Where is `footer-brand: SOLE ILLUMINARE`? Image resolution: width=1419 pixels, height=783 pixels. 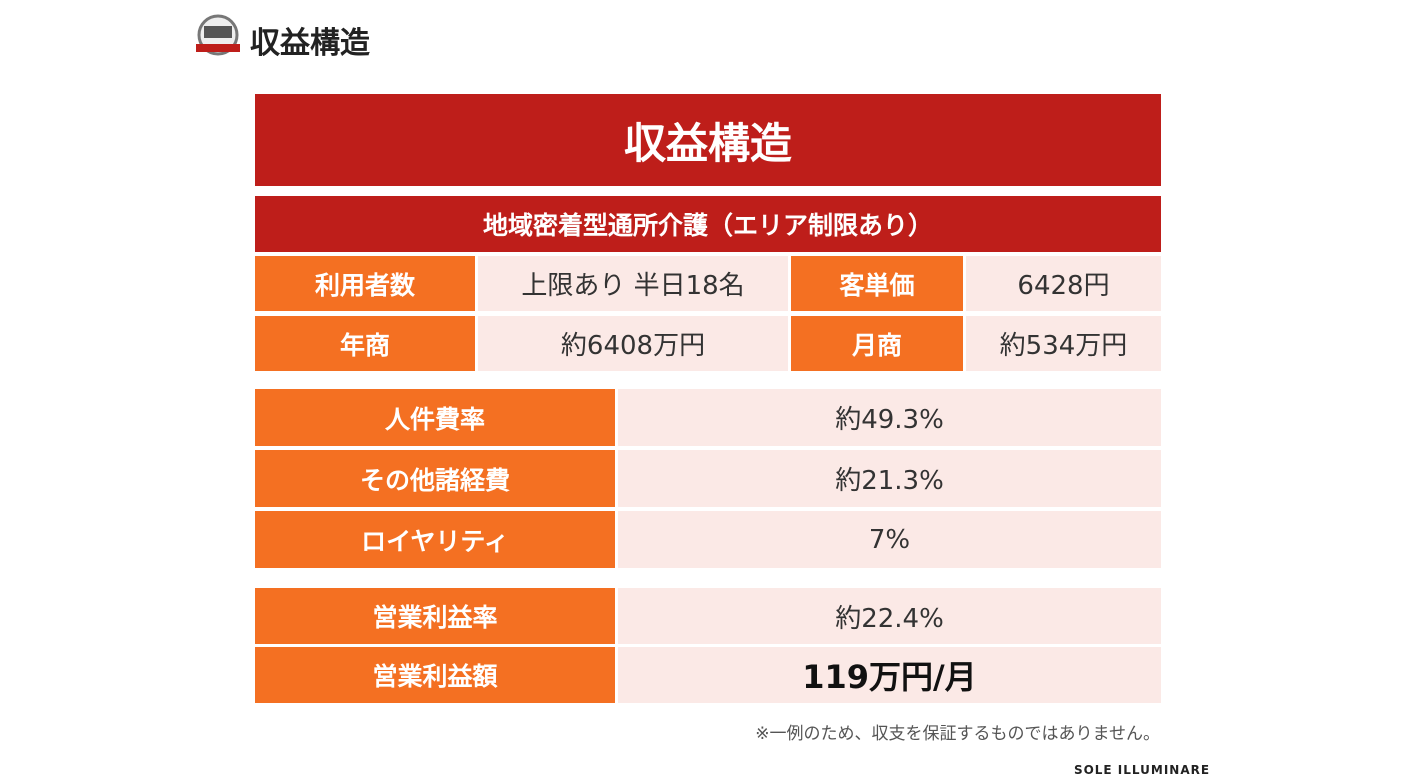
footer-brand: SOLE ILLUMINARE is located at coordinates (1142, 770).